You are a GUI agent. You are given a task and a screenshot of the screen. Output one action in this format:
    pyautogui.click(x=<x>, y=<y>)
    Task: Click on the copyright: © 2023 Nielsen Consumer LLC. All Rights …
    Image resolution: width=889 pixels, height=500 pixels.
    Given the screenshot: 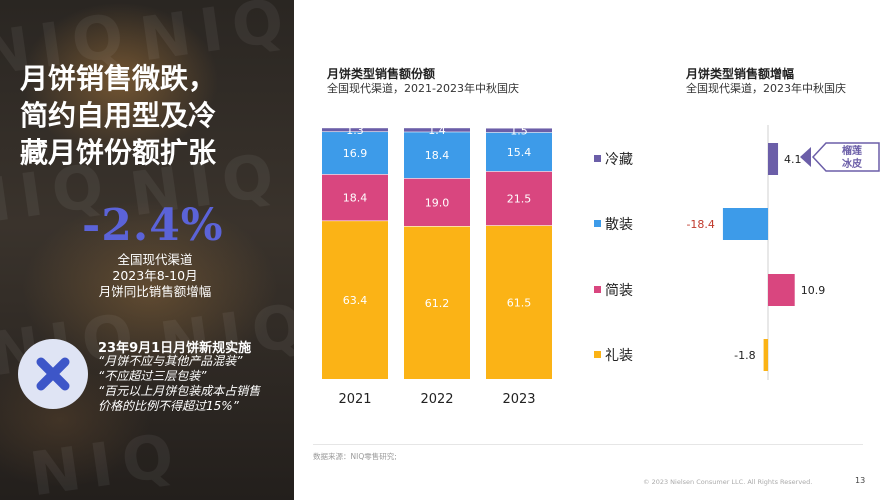 What is the action you would take?
    pyautogui.click(x=728, y=482)
    